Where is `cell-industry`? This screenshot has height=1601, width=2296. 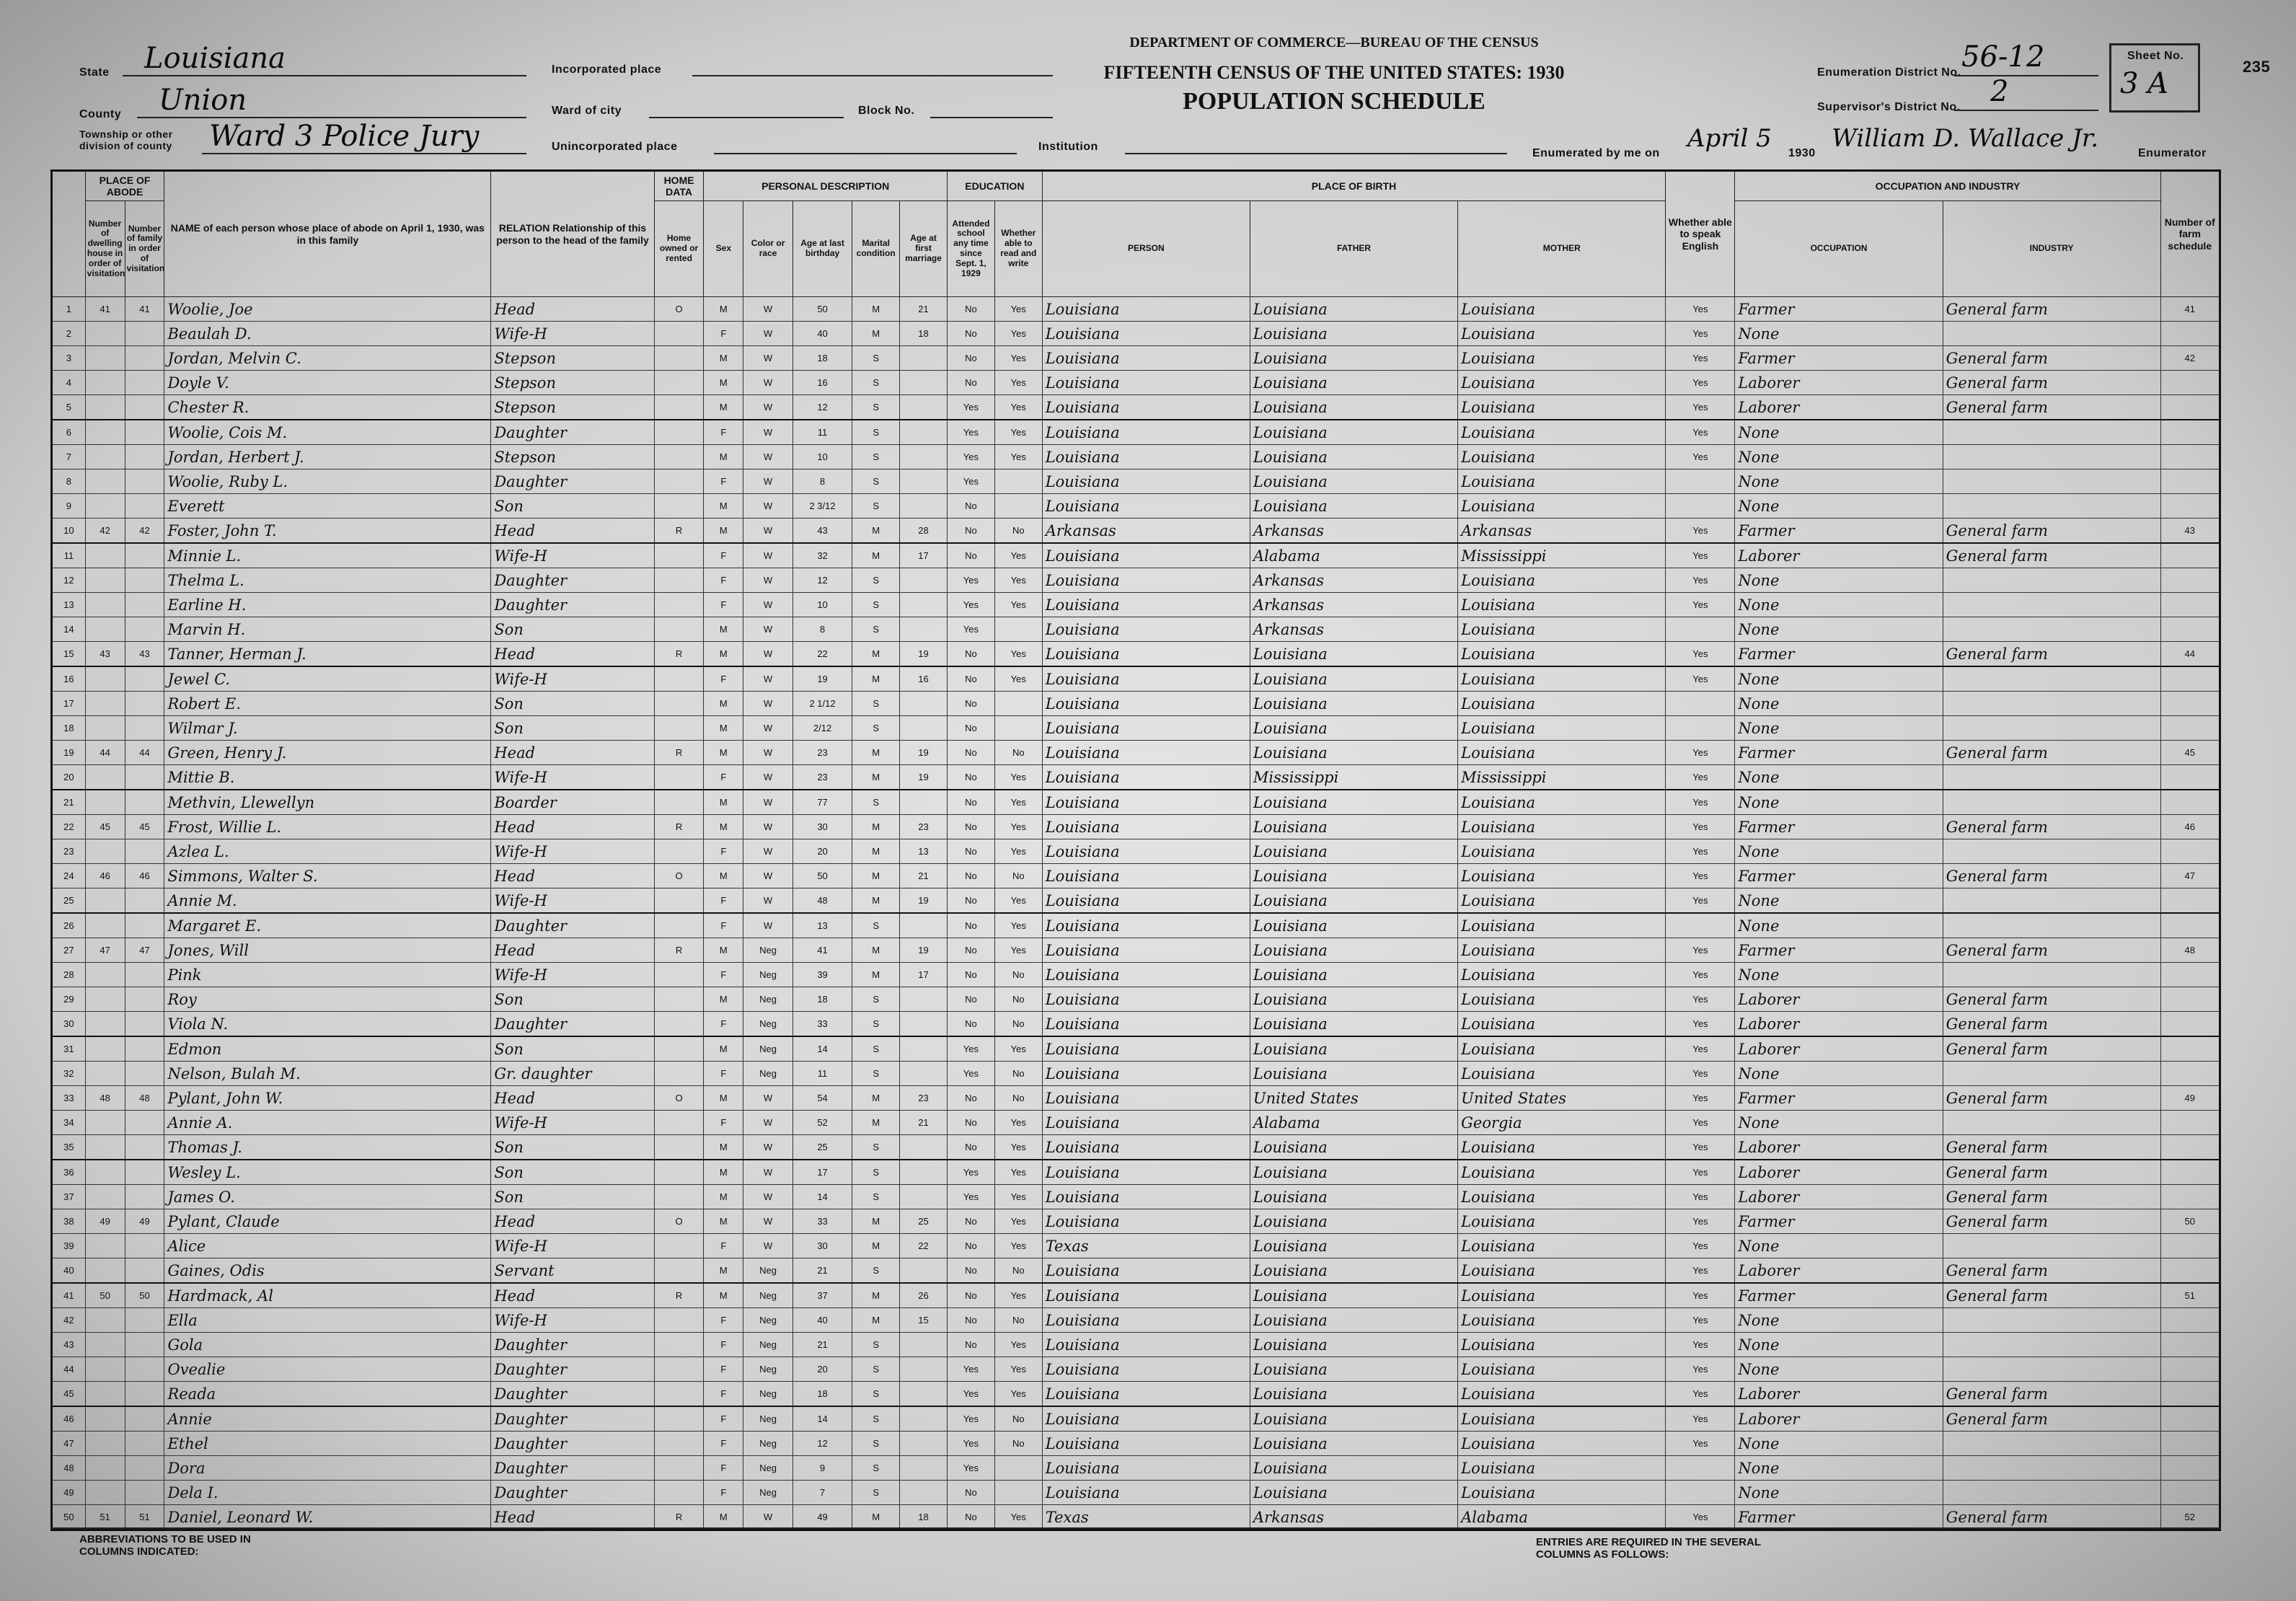
cell-industry is located at coordinates (2051, 1369).